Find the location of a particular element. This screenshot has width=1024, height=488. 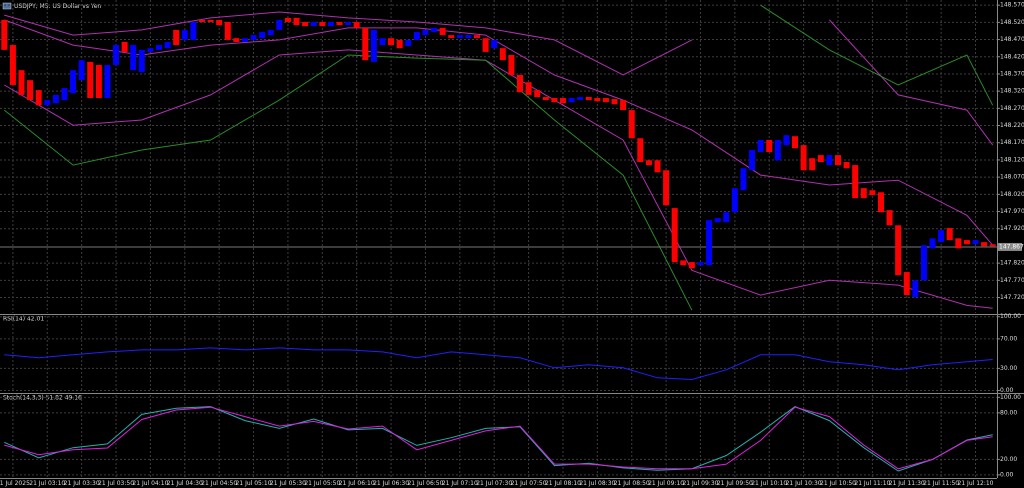

y-tick-label: 147.720 is located at coordinates (1012, 297).